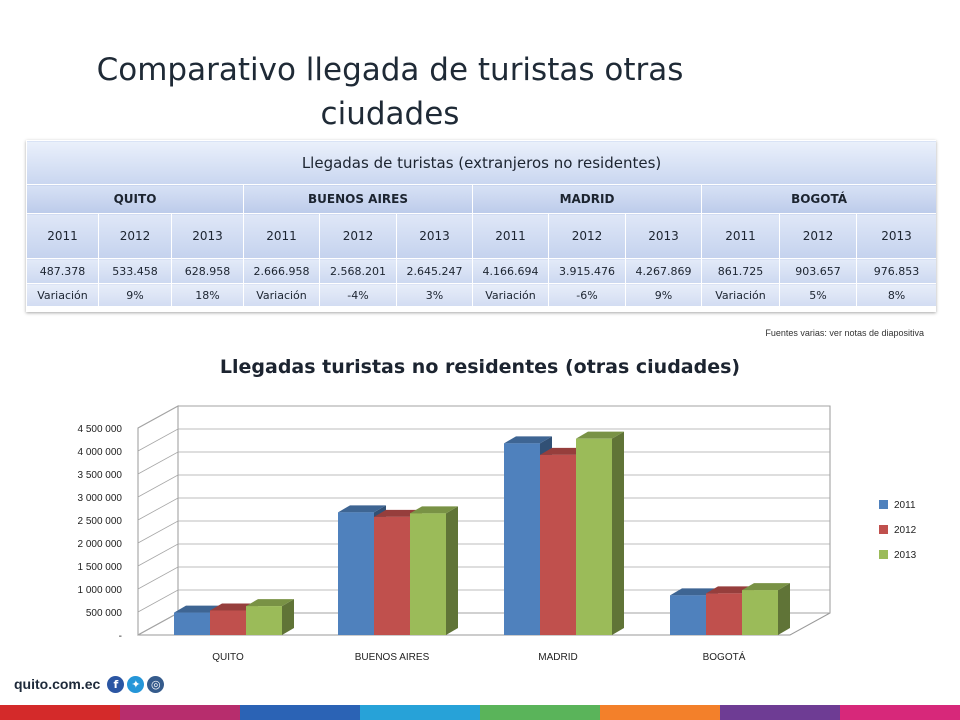  What do you see at coordinates (587, 199) in the screenshot?
I see `city-header-2: MADRID` at bounding box center [587, 199].